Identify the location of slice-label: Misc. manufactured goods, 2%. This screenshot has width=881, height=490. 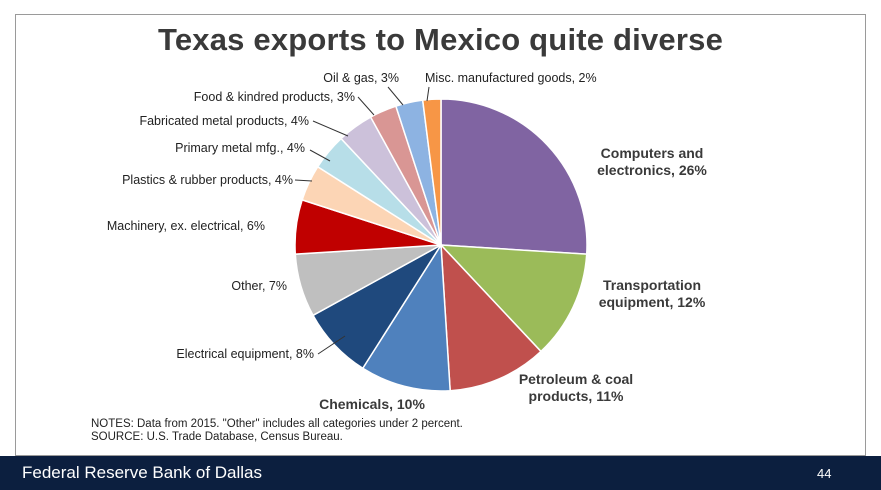
(511, 78).